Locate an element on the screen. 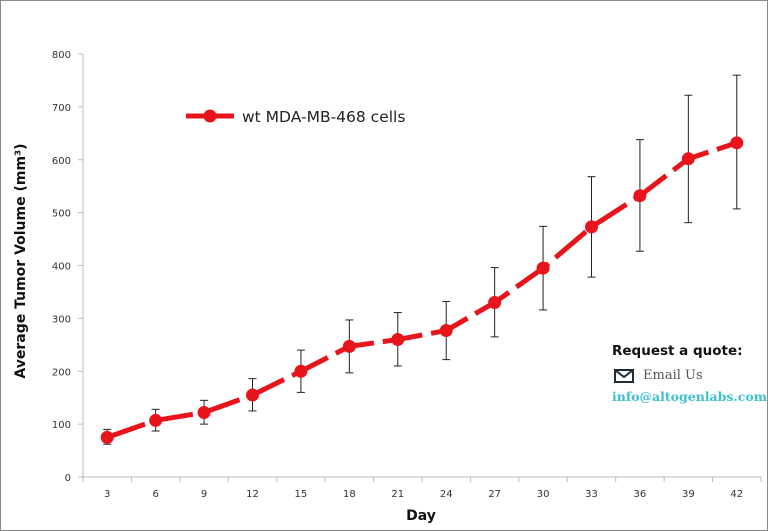 The width and height of the screenshot is (768, 531). x-tick-label: 27 is located at coordinates (494, 494).